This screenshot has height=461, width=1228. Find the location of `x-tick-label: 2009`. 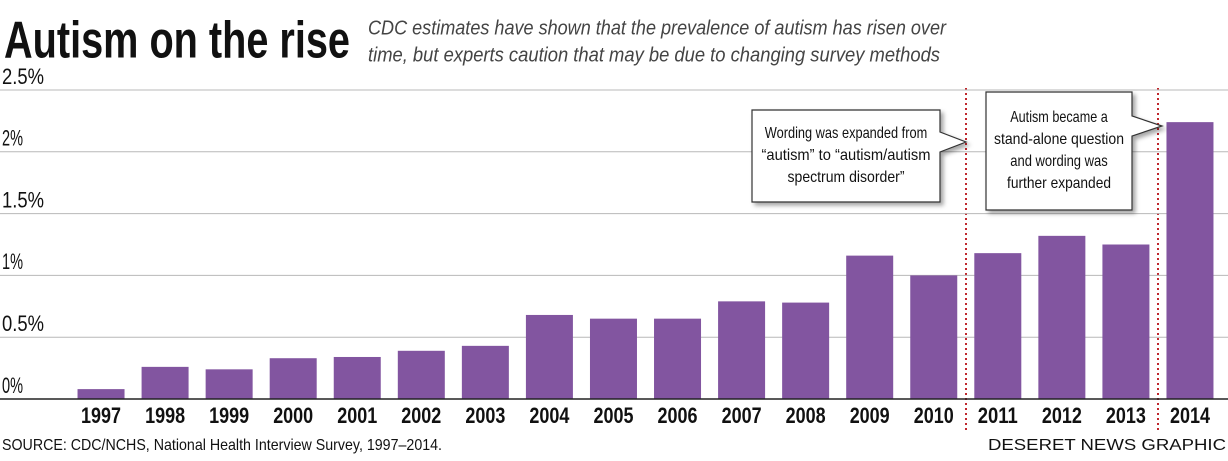

x-tick-label: 2009 is located at coordinates (870, 415).